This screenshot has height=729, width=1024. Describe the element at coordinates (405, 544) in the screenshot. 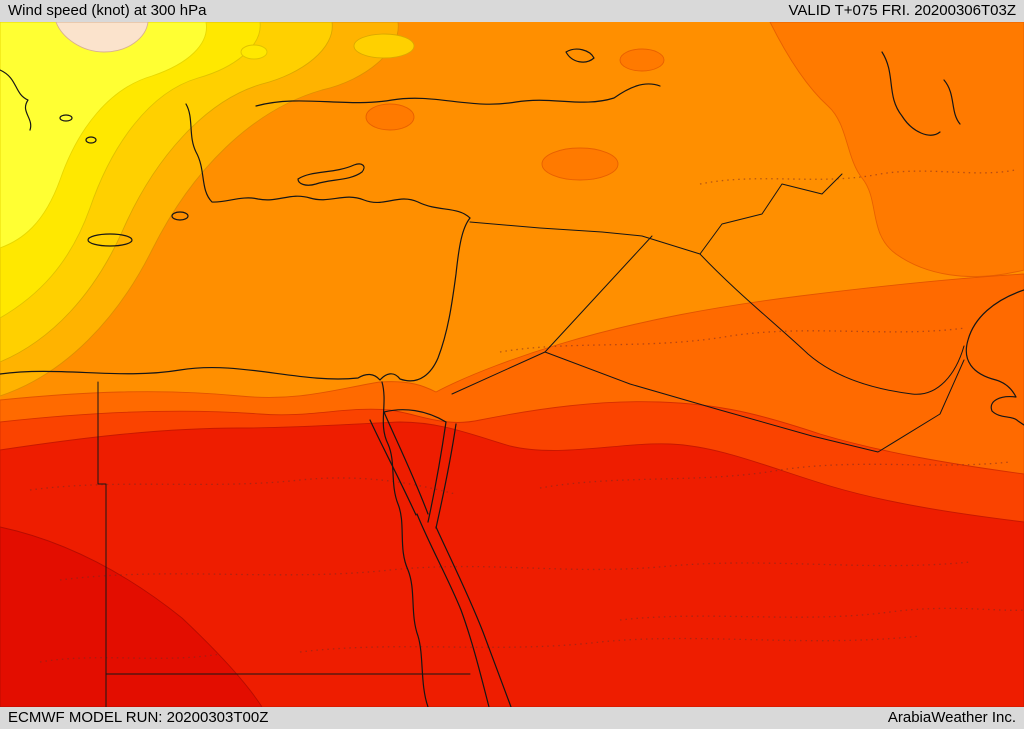

I see `nile-river` at that location.